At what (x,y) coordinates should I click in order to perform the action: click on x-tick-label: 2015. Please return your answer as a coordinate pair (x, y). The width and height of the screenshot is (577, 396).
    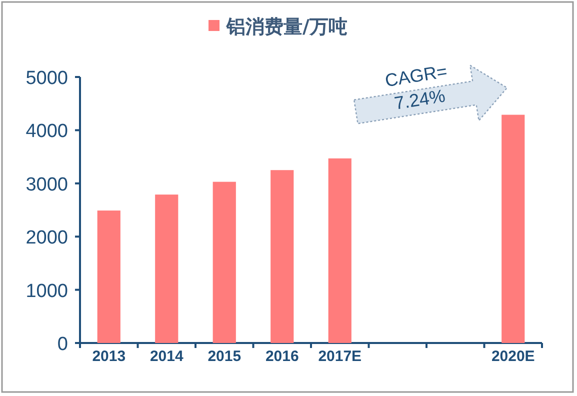
    Looking at the image, I should click on (225, 356).